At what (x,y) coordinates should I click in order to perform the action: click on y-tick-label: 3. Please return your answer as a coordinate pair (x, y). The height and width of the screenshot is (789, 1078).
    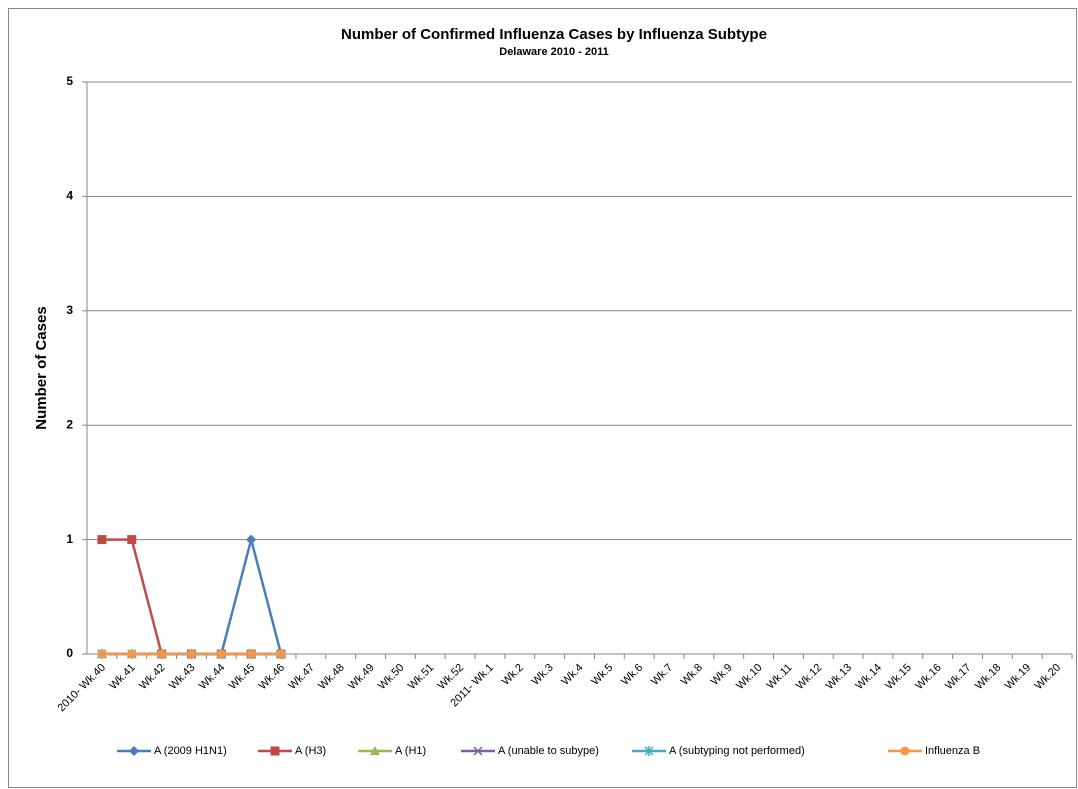
    Looking at the image, I should click on (69, 310).